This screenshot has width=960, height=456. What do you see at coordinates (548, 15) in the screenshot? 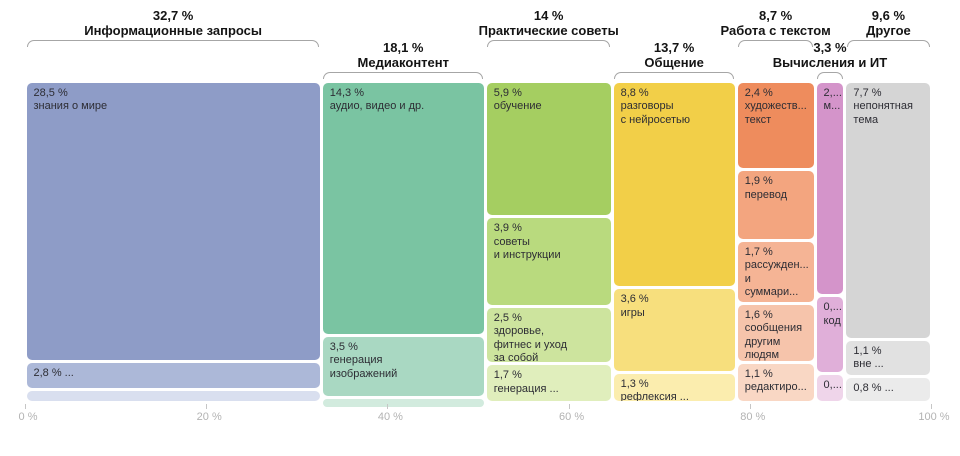
I see `category-header-percent: 14 %` at bounding box center [548, 15].